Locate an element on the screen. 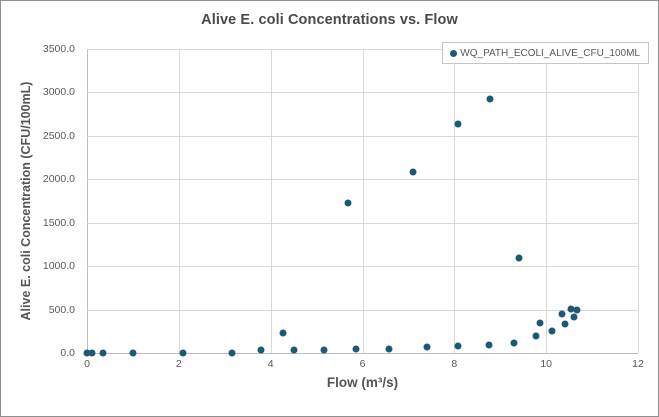  x-tick-label: 8 is located at coordinates (454, 364).